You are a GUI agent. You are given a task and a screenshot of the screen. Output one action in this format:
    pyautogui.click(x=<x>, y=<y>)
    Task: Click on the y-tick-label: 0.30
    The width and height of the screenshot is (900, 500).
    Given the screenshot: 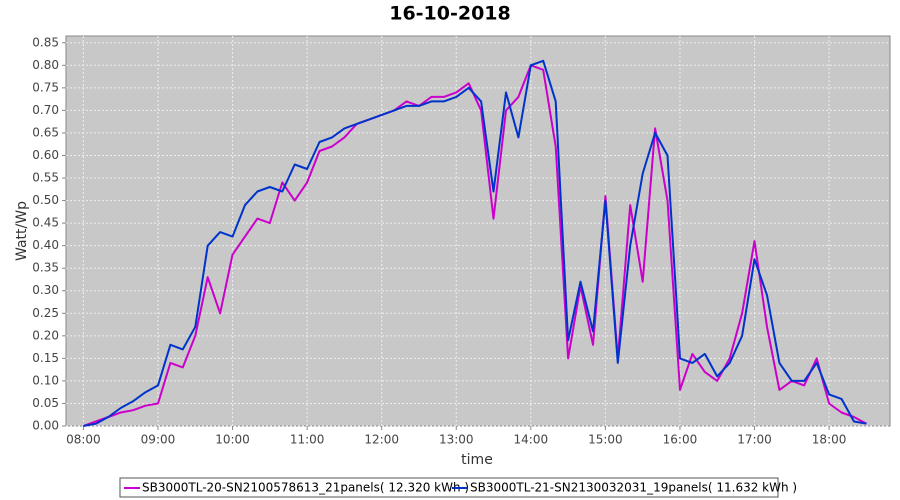 What is the action you would take?
    pyautogui.click(x=45, y=290)
    